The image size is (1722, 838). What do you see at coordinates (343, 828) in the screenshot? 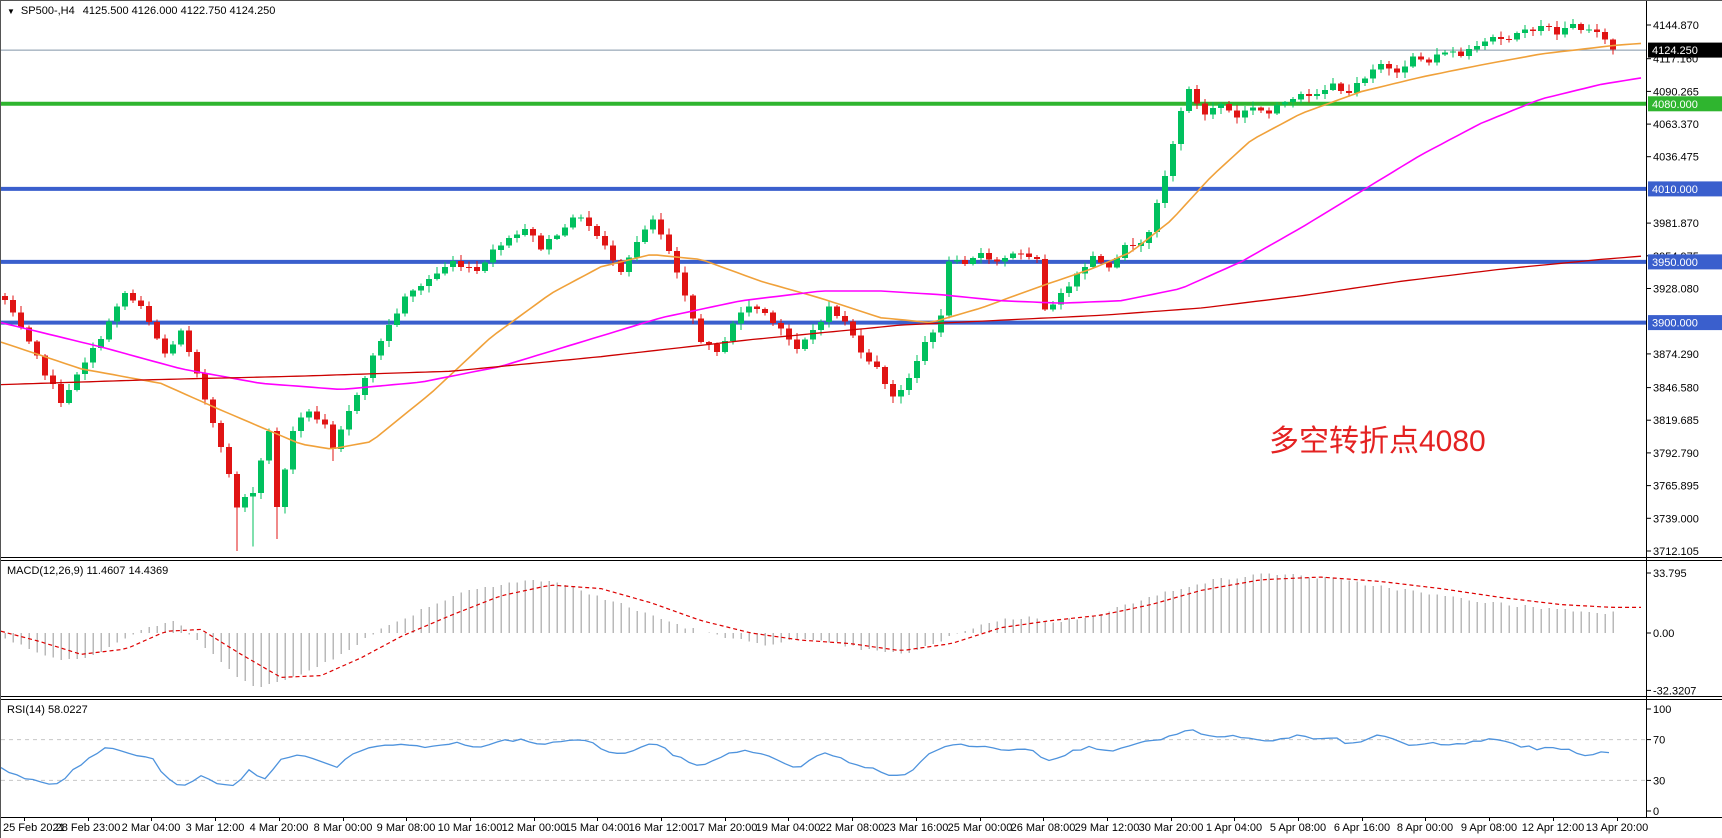
I see `x-axis-label: 8 Mar 00:00` at bounding box center [343, 828].